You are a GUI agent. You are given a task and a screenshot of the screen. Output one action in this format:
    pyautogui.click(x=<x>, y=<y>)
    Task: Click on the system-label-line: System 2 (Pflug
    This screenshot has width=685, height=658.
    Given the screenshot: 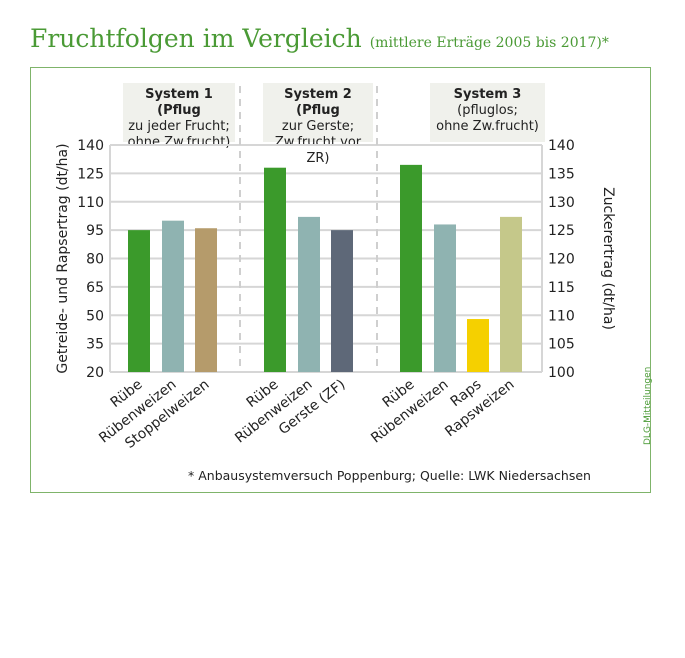 What is the action you would take?
    pyautogui.click(x=318, y=102)
    